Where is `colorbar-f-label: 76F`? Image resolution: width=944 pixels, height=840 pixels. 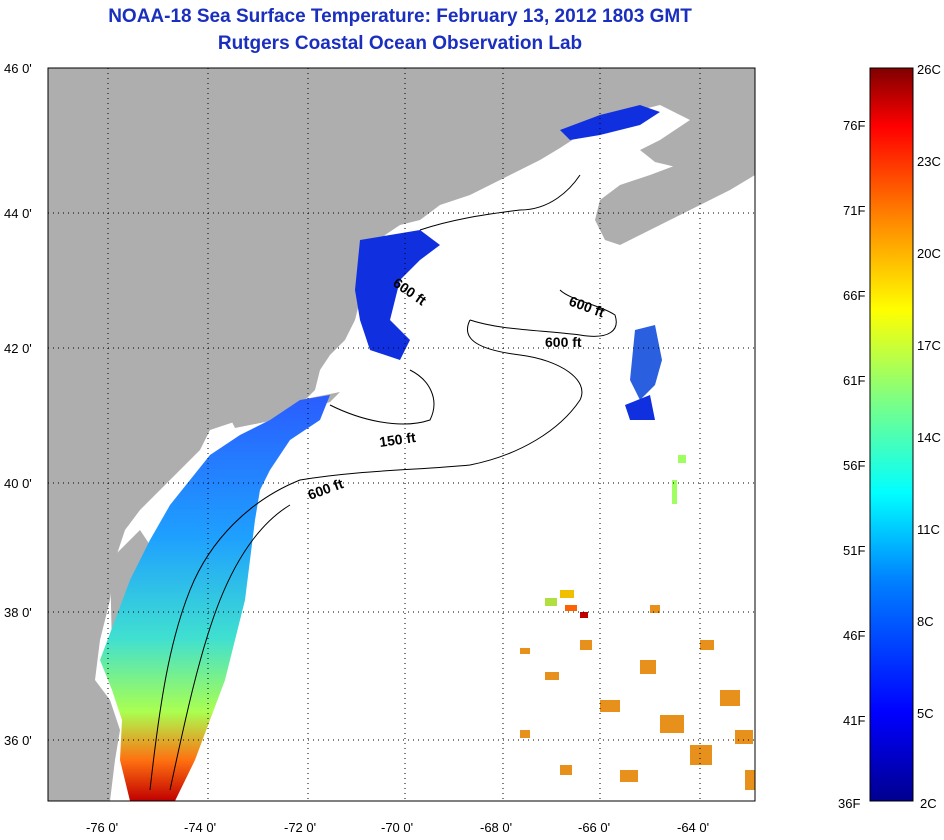
colorbar-f-label: 76F is located at coordinates (854, 125).